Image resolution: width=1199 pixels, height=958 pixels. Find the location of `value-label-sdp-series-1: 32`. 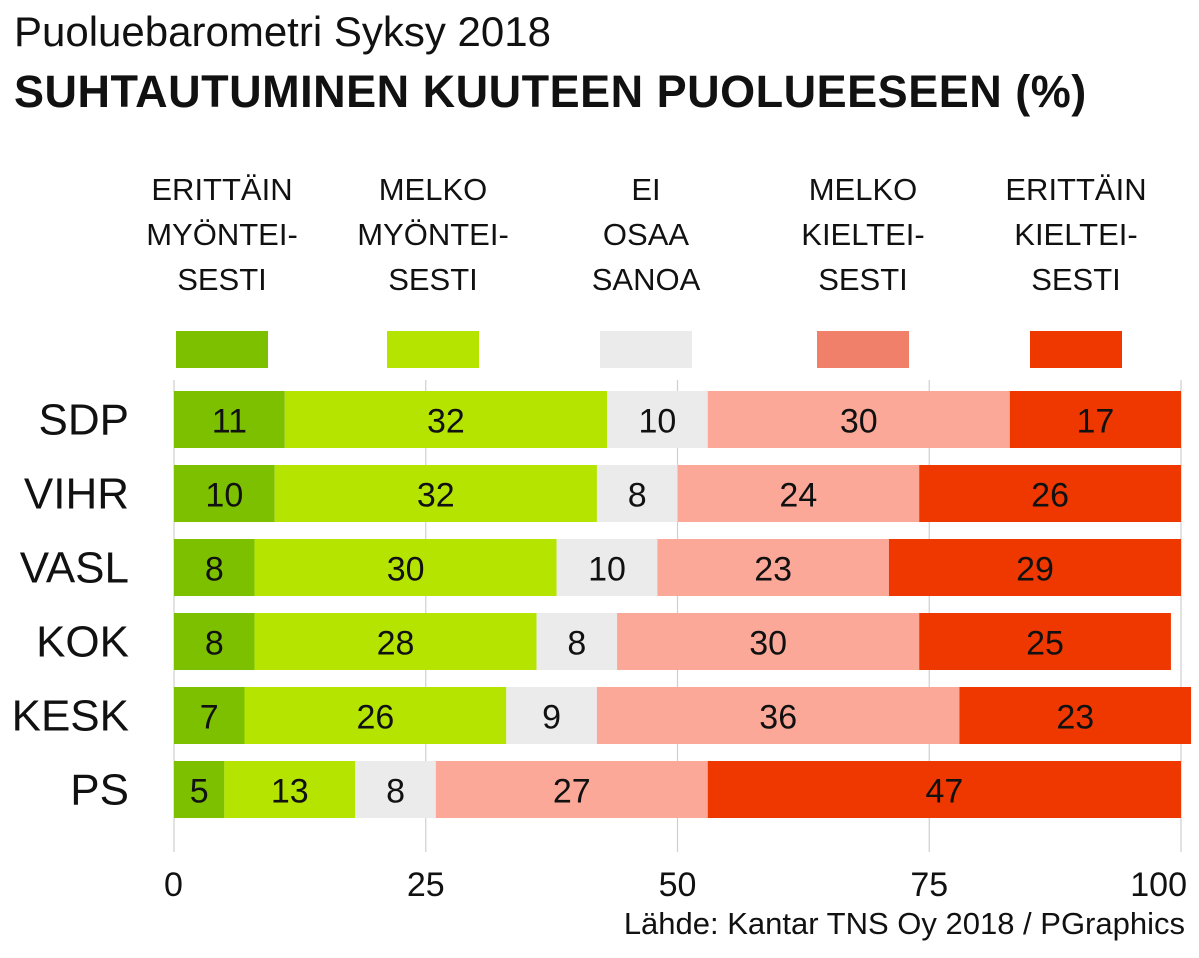

value-label-sdp-series-1: 32 is located at coordinates (446, 422).